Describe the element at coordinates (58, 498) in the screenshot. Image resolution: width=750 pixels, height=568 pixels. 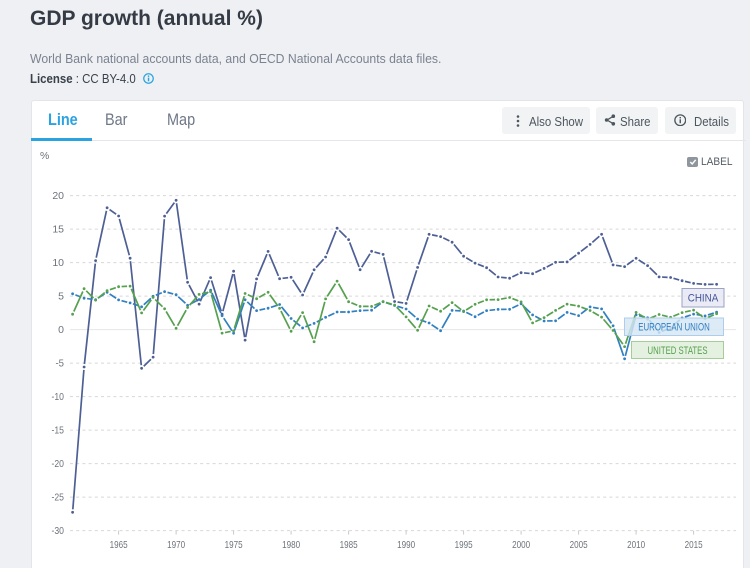
I see `svg-text: -25` at that location.